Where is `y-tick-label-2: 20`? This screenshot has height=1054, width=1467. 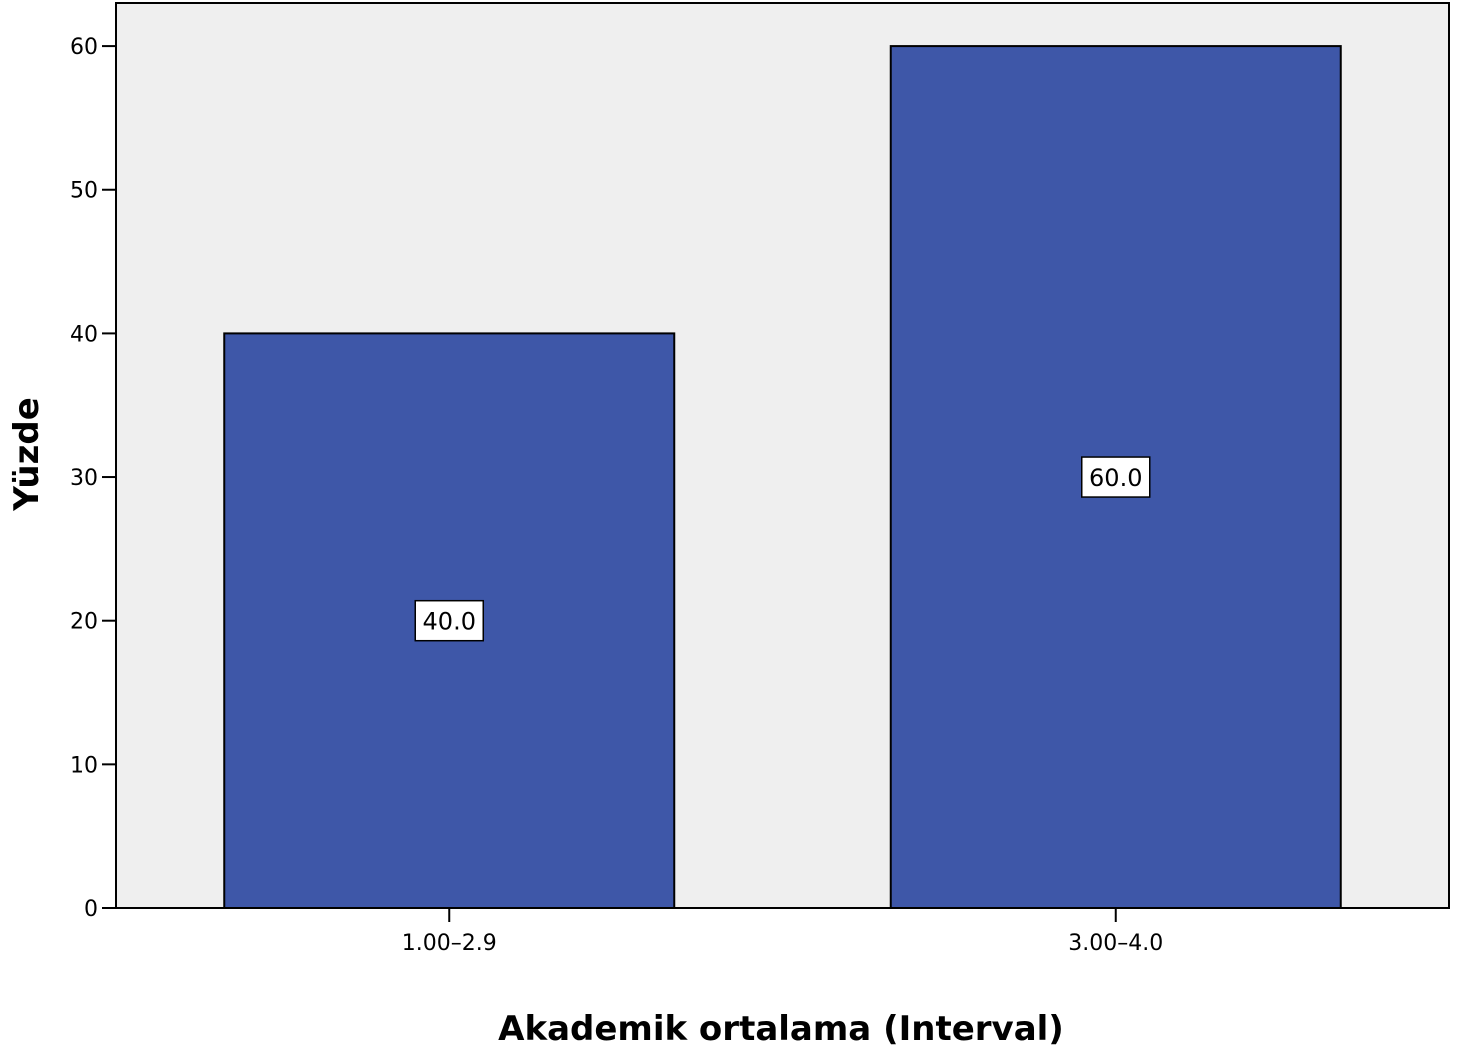 y-tick-label-2: 20 is located at coordinates (84, 622).